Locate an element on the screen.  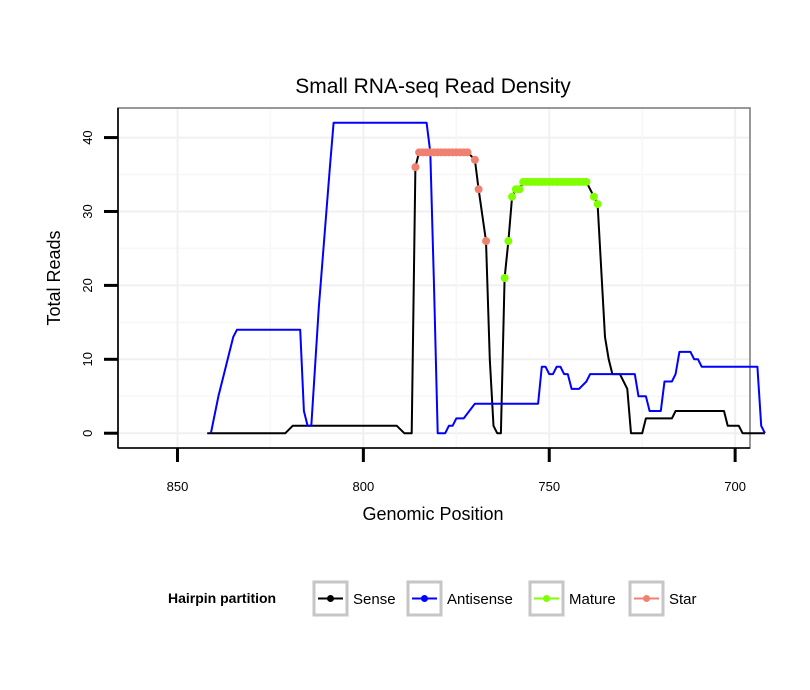
x-tick-label: 750 is located at coordinates (549, 486).